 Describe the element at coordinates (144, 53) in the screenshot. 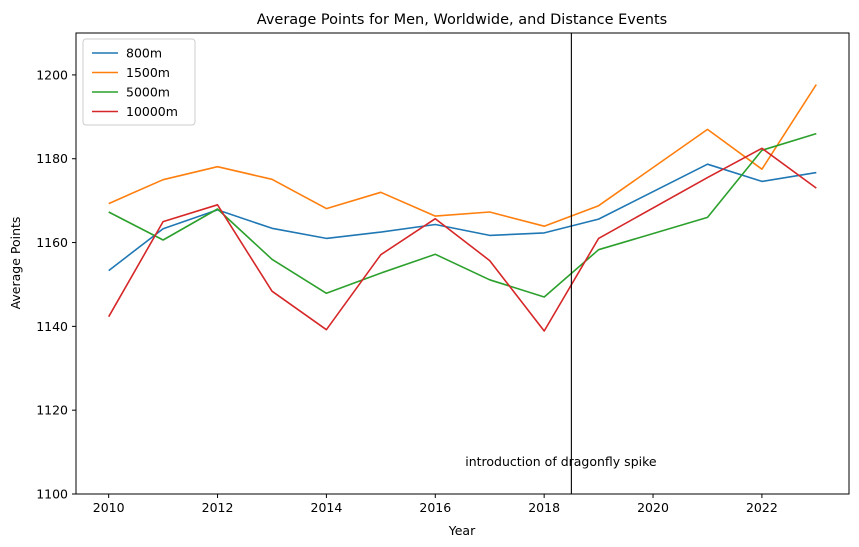

I see `legend-label-800m: 800m` at that location.